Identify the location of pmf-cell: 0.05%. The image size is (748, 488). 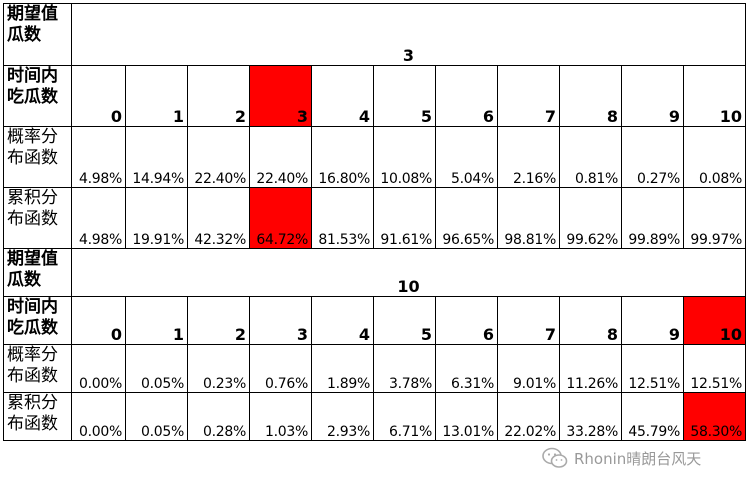
(156, 368).